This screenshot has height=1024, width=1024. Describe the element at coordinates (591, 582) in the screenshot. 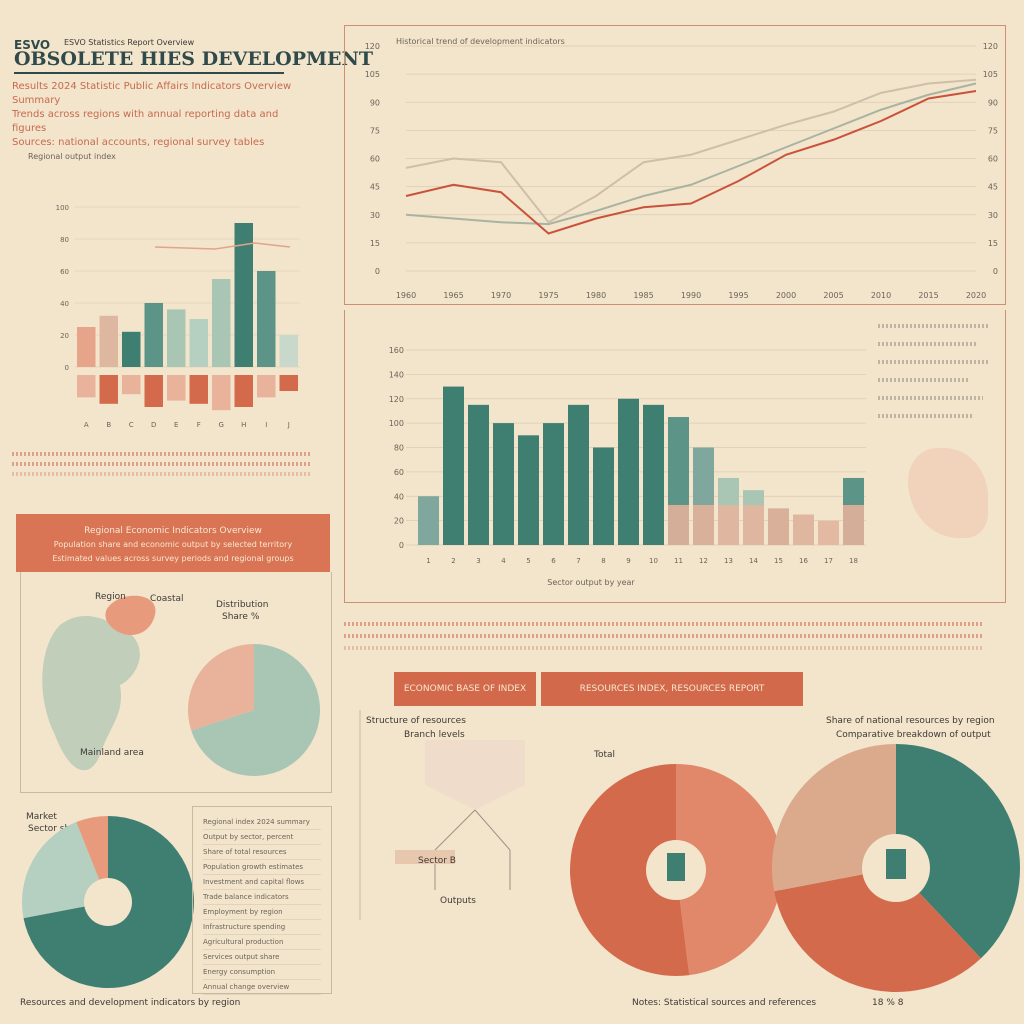

I see `chart-title: Sector output by year` at that location.